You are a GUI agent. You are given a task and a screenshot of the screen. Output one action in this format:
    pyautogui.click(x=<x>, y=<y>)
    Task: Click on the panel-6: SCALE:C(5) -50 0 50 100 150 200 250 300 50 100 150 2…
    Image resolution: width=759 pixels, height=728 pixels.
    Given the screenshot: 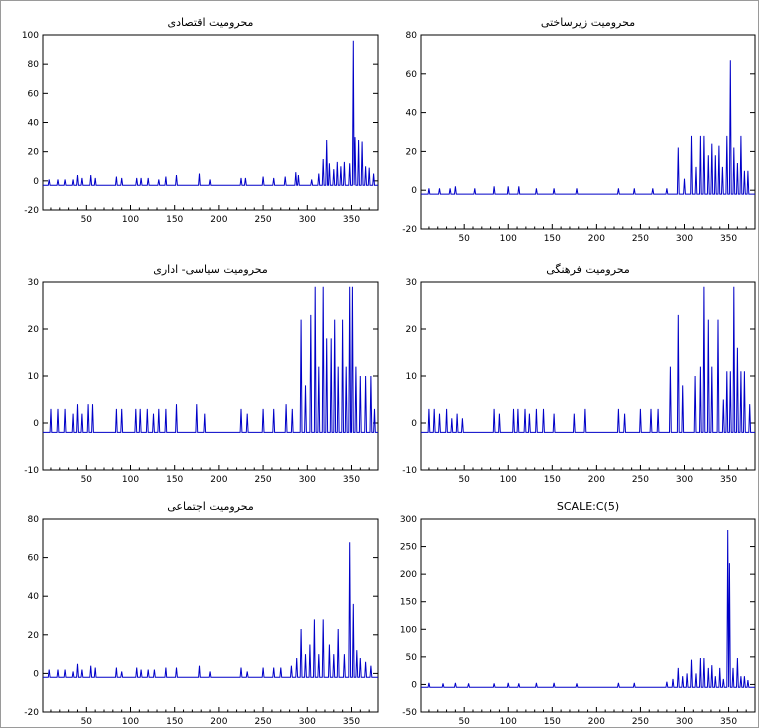 What is the action you would take?
    pyautogui.click(x=578, y=613)
    